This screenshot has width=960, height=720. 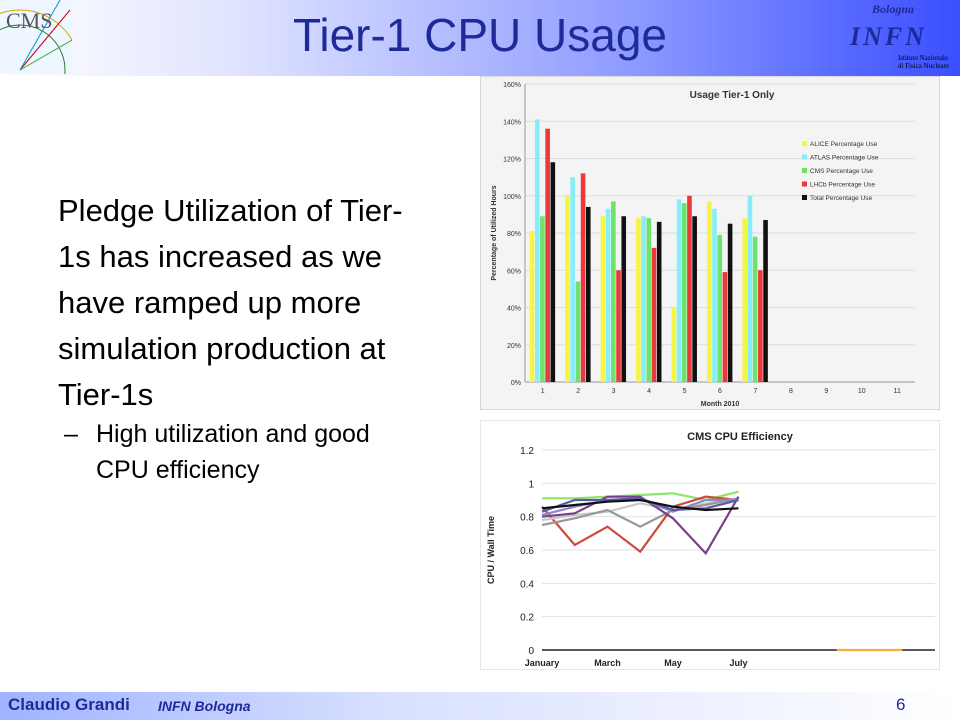 What do you see at coordinates (512, 197) in the screenshot?
I see `bar-chart-ytick-label: 100%` at bounding box center [512, 197].